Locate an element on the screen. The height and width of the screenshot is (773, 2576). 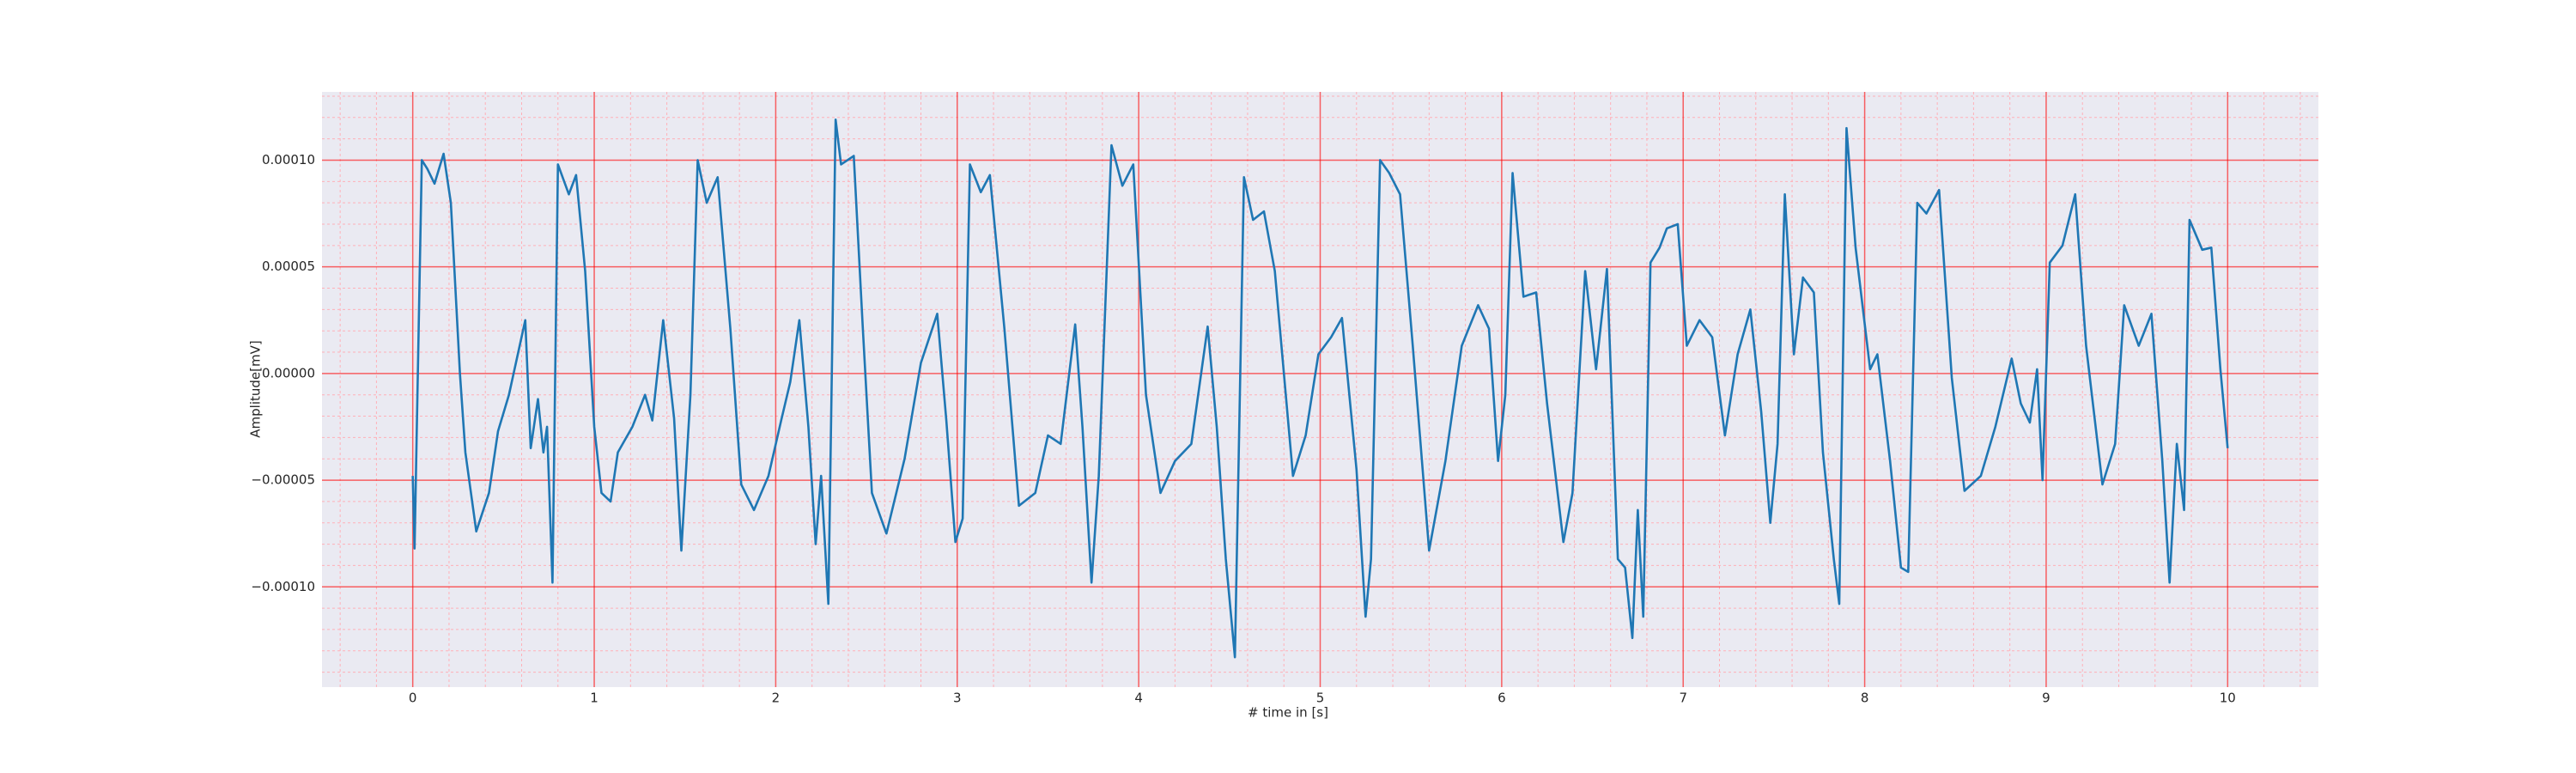
x-tick-label: 9 is located at coordinates (2046, 698).